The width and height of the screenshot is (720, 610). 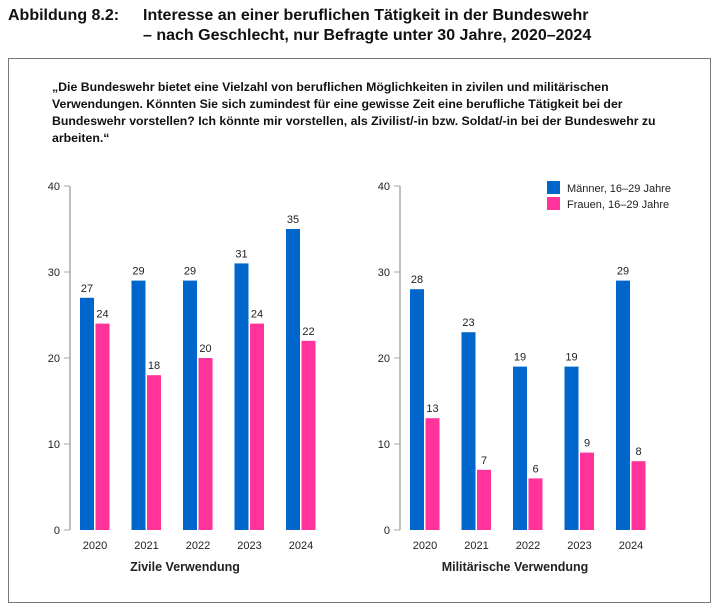 What do you see at coordinates (205, 349) in the screenshot?
I see `data-label: 20` at bounding box center [205, 349].